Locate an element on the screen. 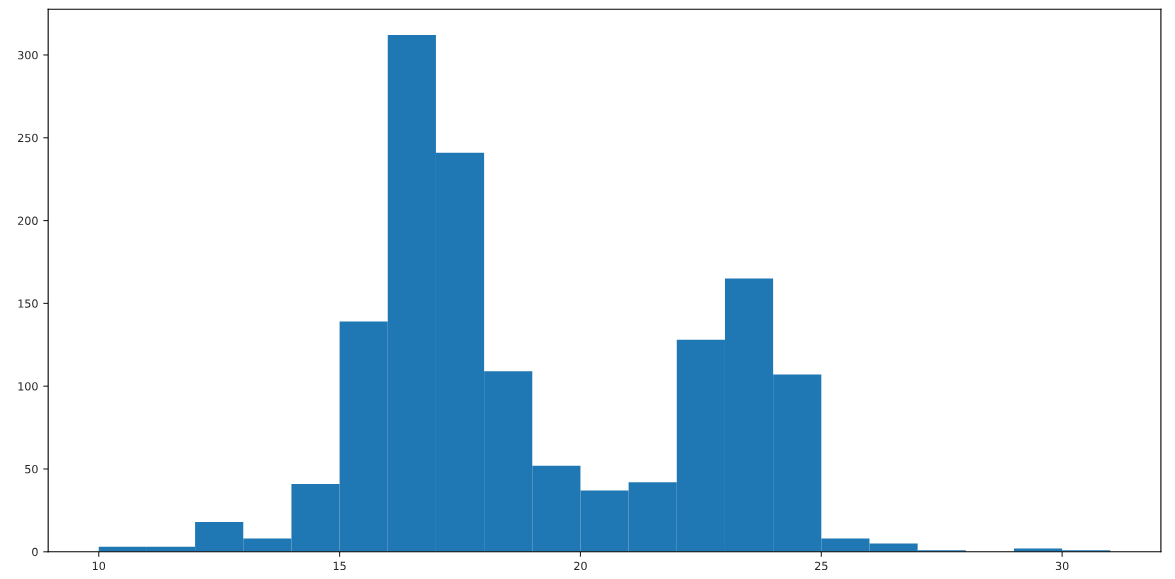  y-tick-label: 250 is located at coordinates (28, 138).